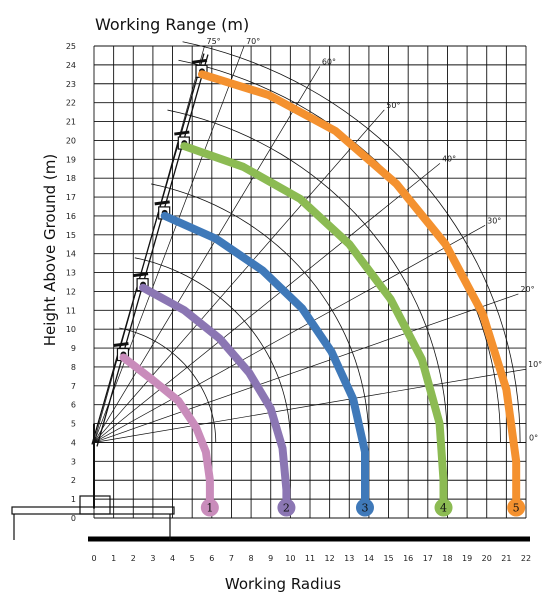 This screenshot has width=545, height=605. Describe the element at coordinates (290, 558) in the screenshot. I see `x-tick-label: 10` at that location.